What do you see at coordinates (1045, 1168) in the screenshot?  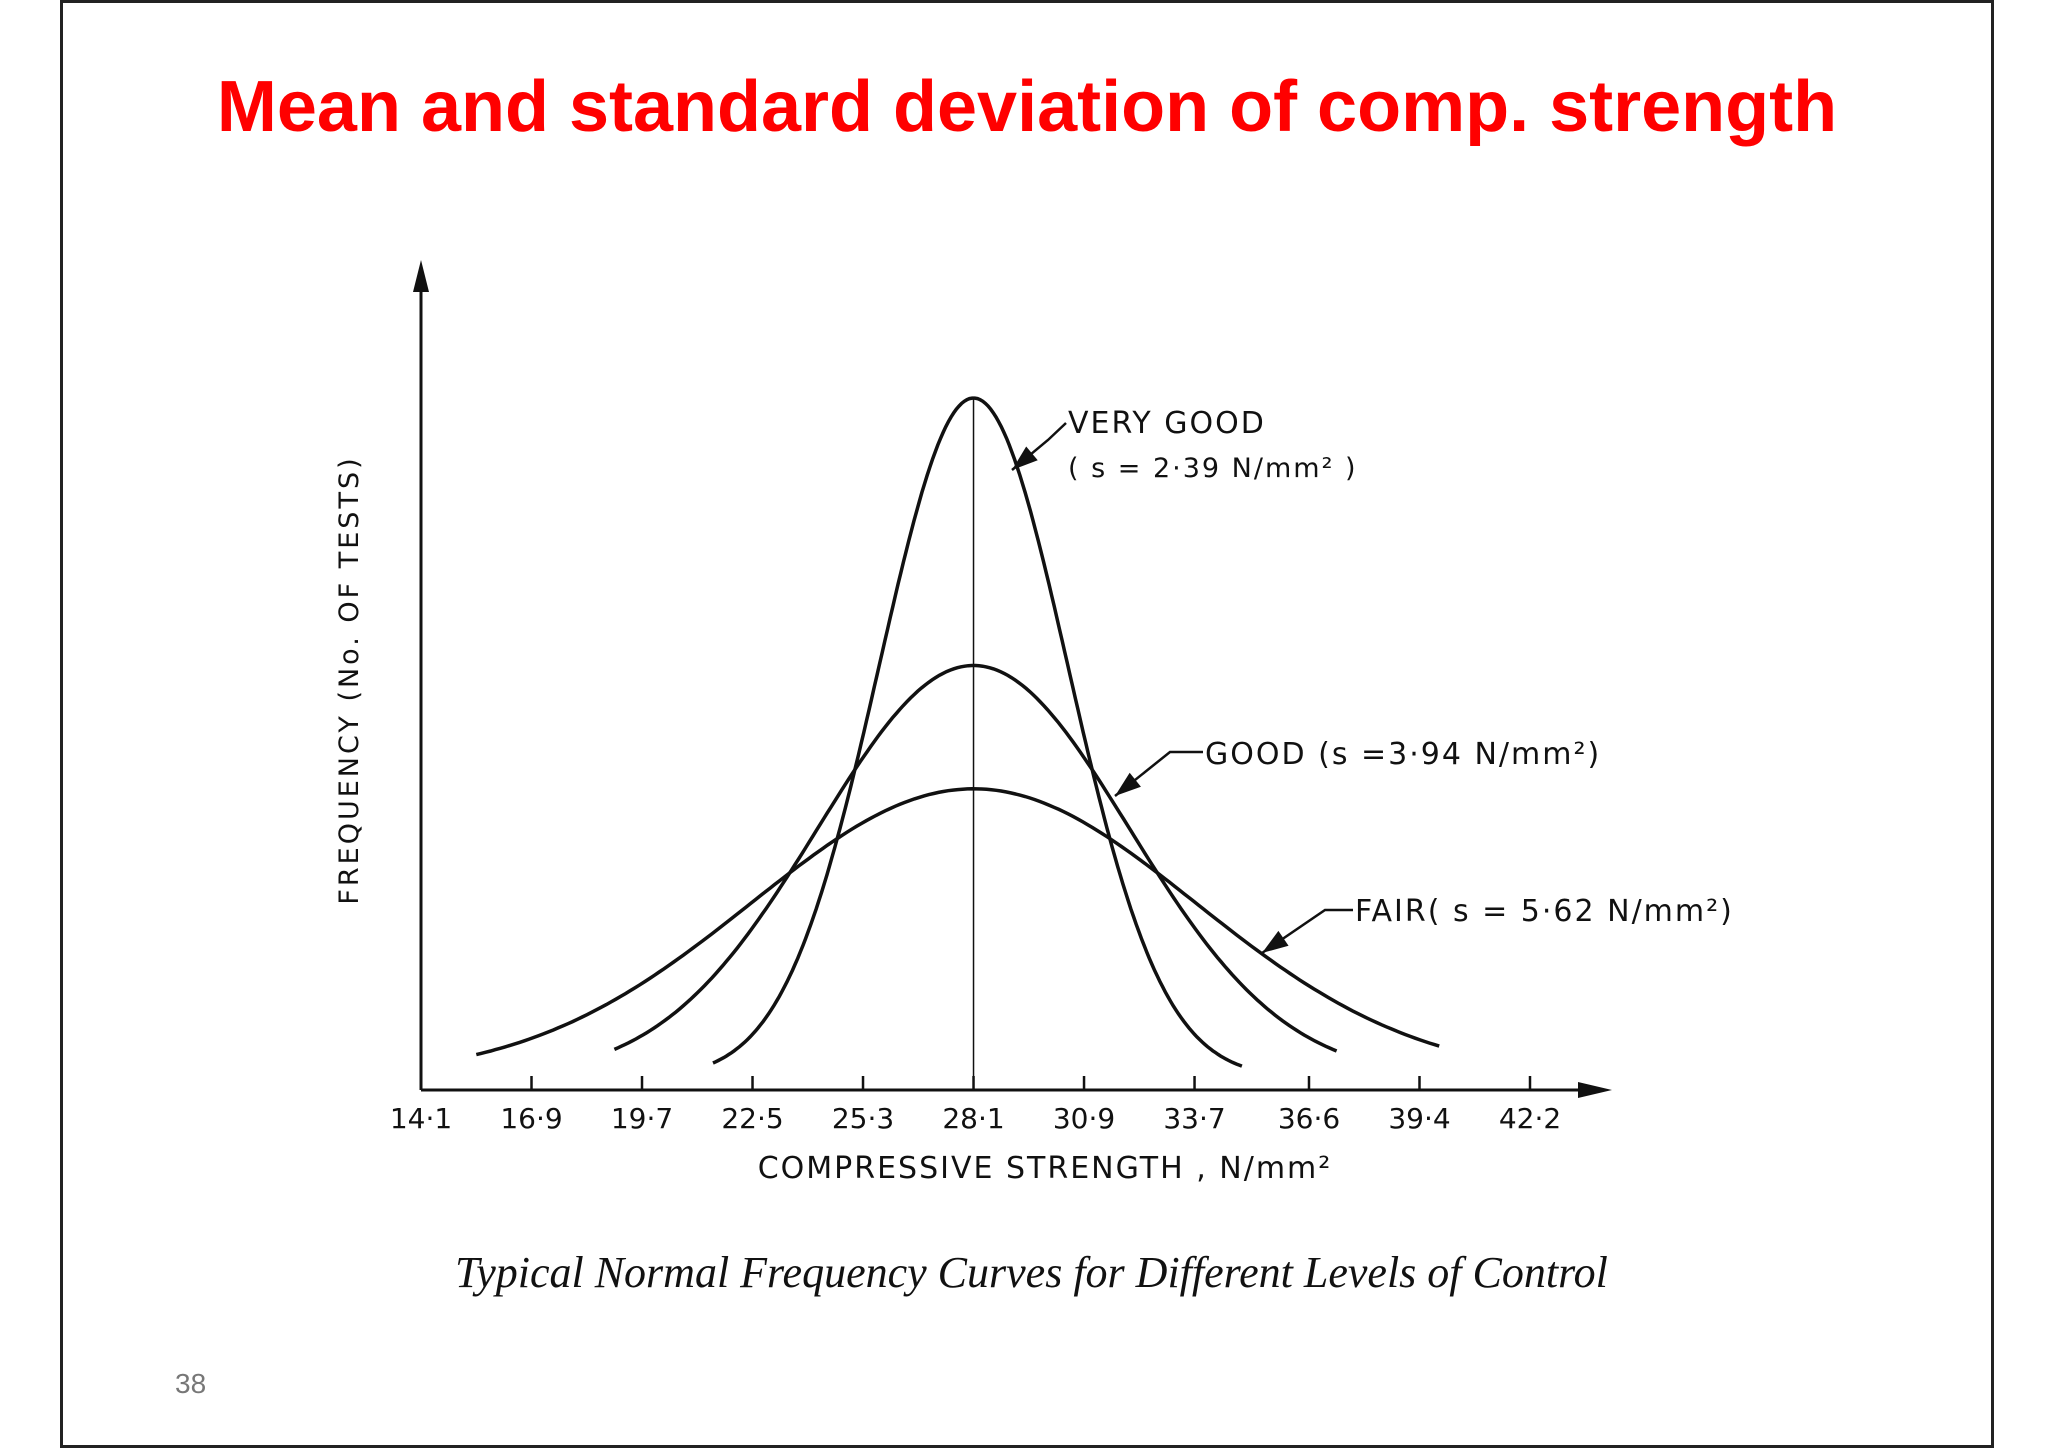 I see `x-axis-label: COMPRESSIVE STRENGTH , N/mm²` at bounding box center [1045, 1168].